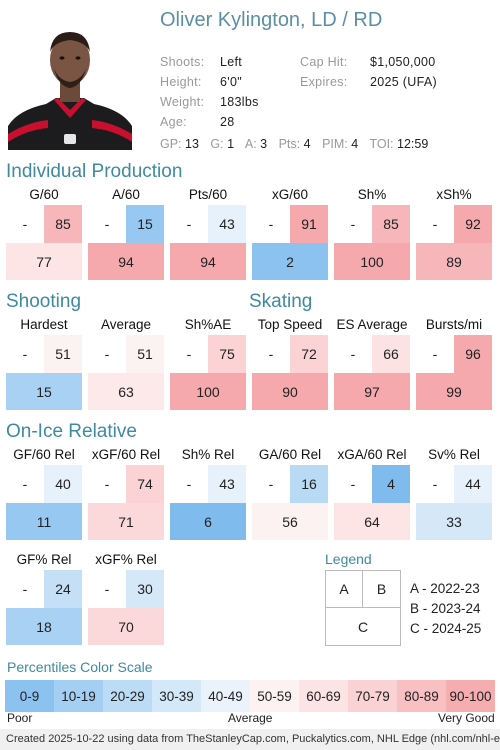 The width and height of the screenshot is (500, 750). I want to click on season-b-value: 92, so click(473, 224).